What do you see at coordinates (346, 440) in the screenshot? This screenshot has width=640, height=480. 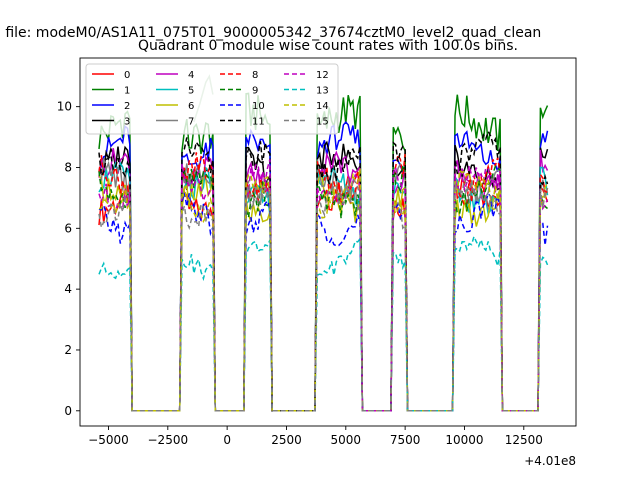 I see `x-tick-label: 5000` at bounding box center [346, 440].